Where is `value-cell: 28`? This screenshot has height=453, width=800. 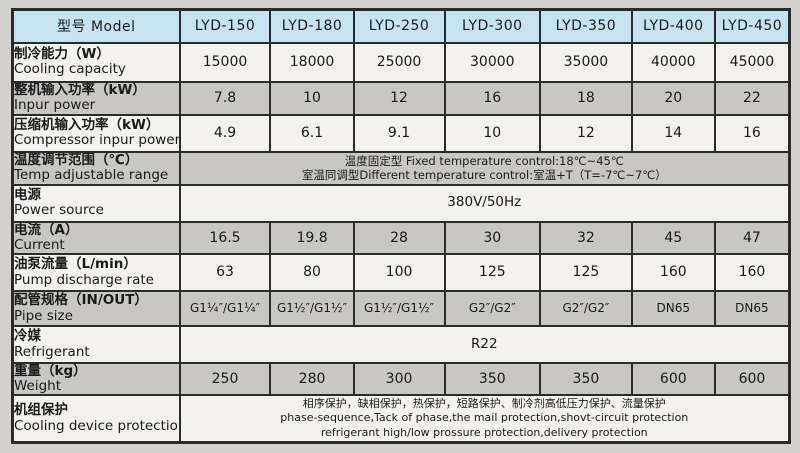
value-cell: 28 is located at coordinates (399, 237).